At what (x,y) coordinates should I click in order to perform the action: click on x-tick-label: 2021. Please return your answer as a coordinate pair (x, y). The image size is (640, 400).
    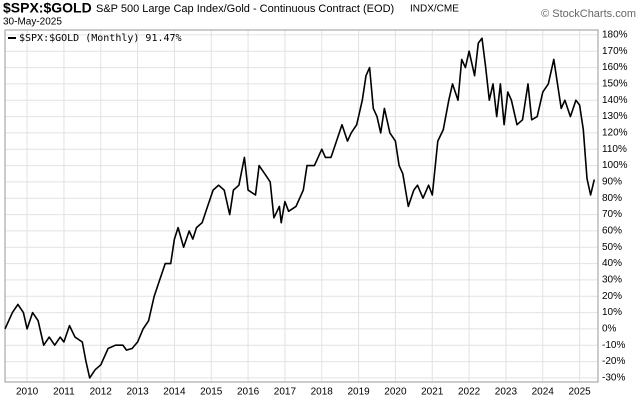
    Looking at the image, I should click on (432, 392).